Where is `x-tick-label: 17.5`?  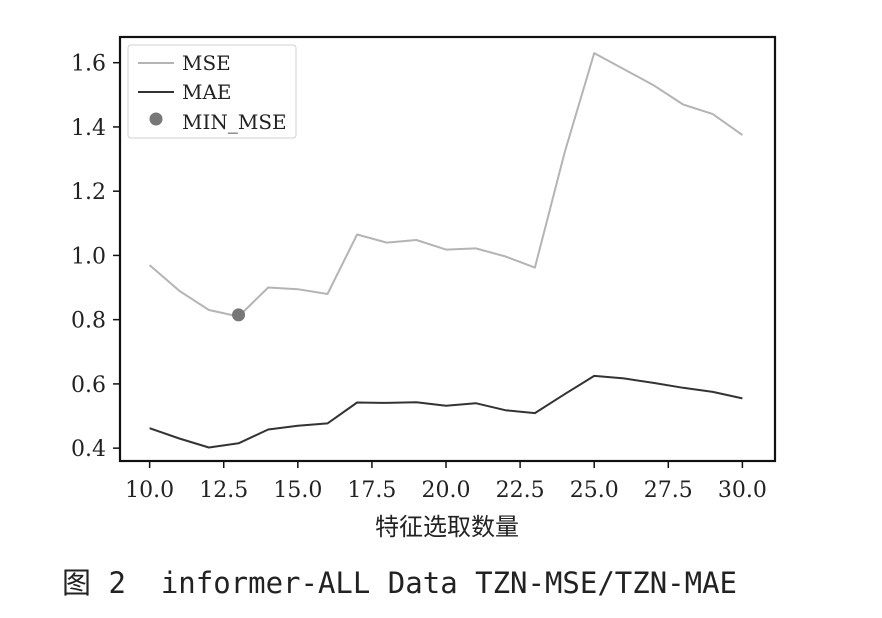 x-tick-label: 17.5 is located at coordinates (371, 490).